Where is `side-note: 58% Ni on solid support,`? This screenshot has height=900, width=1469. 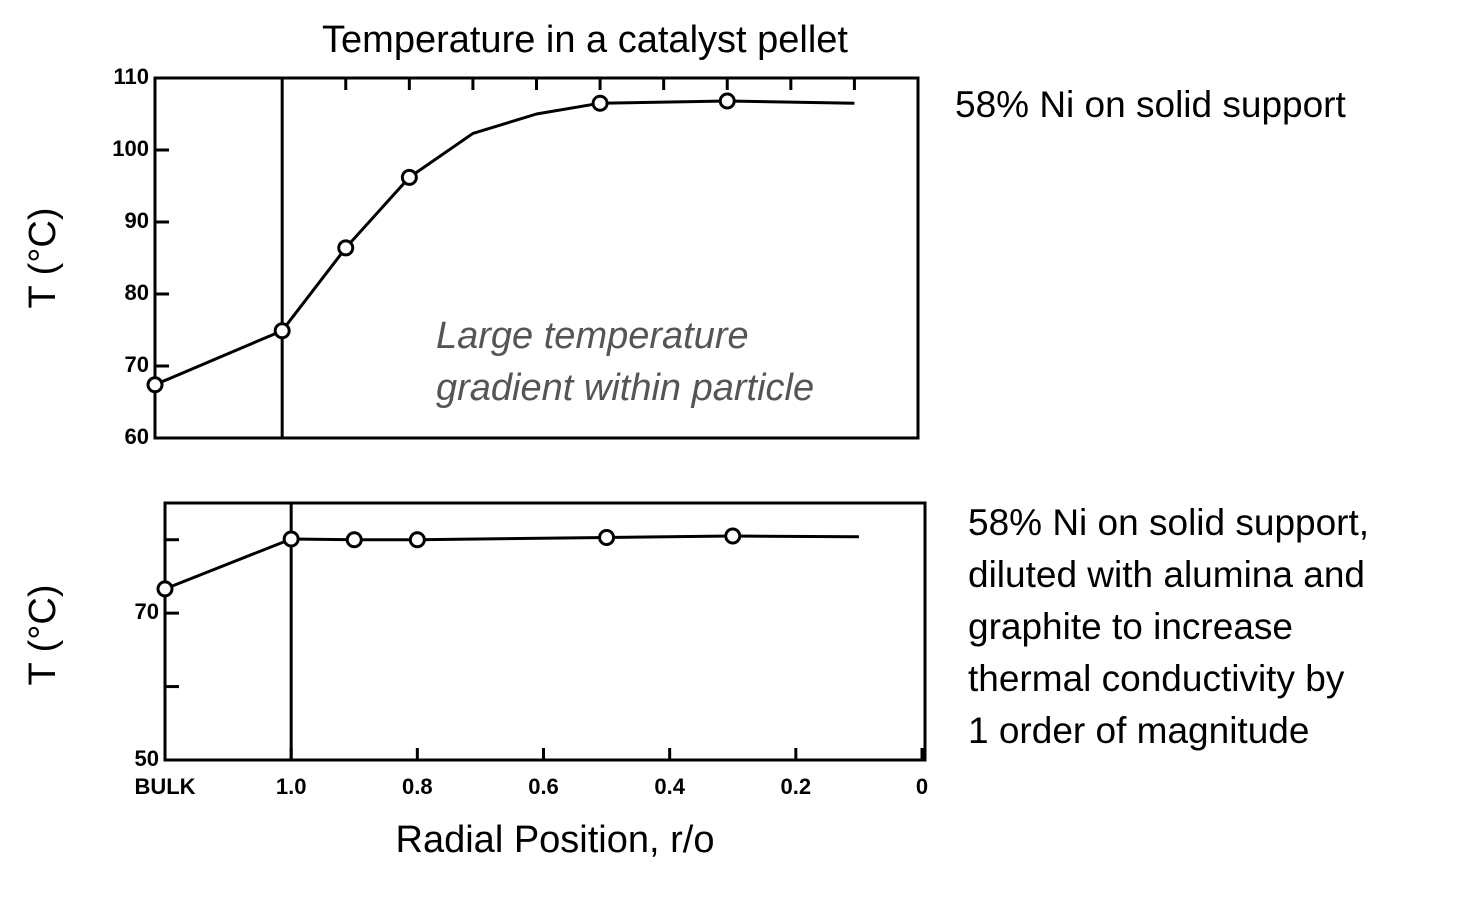 side-note: 58% Ni on solid support, is located at coordinates (1168, 522).